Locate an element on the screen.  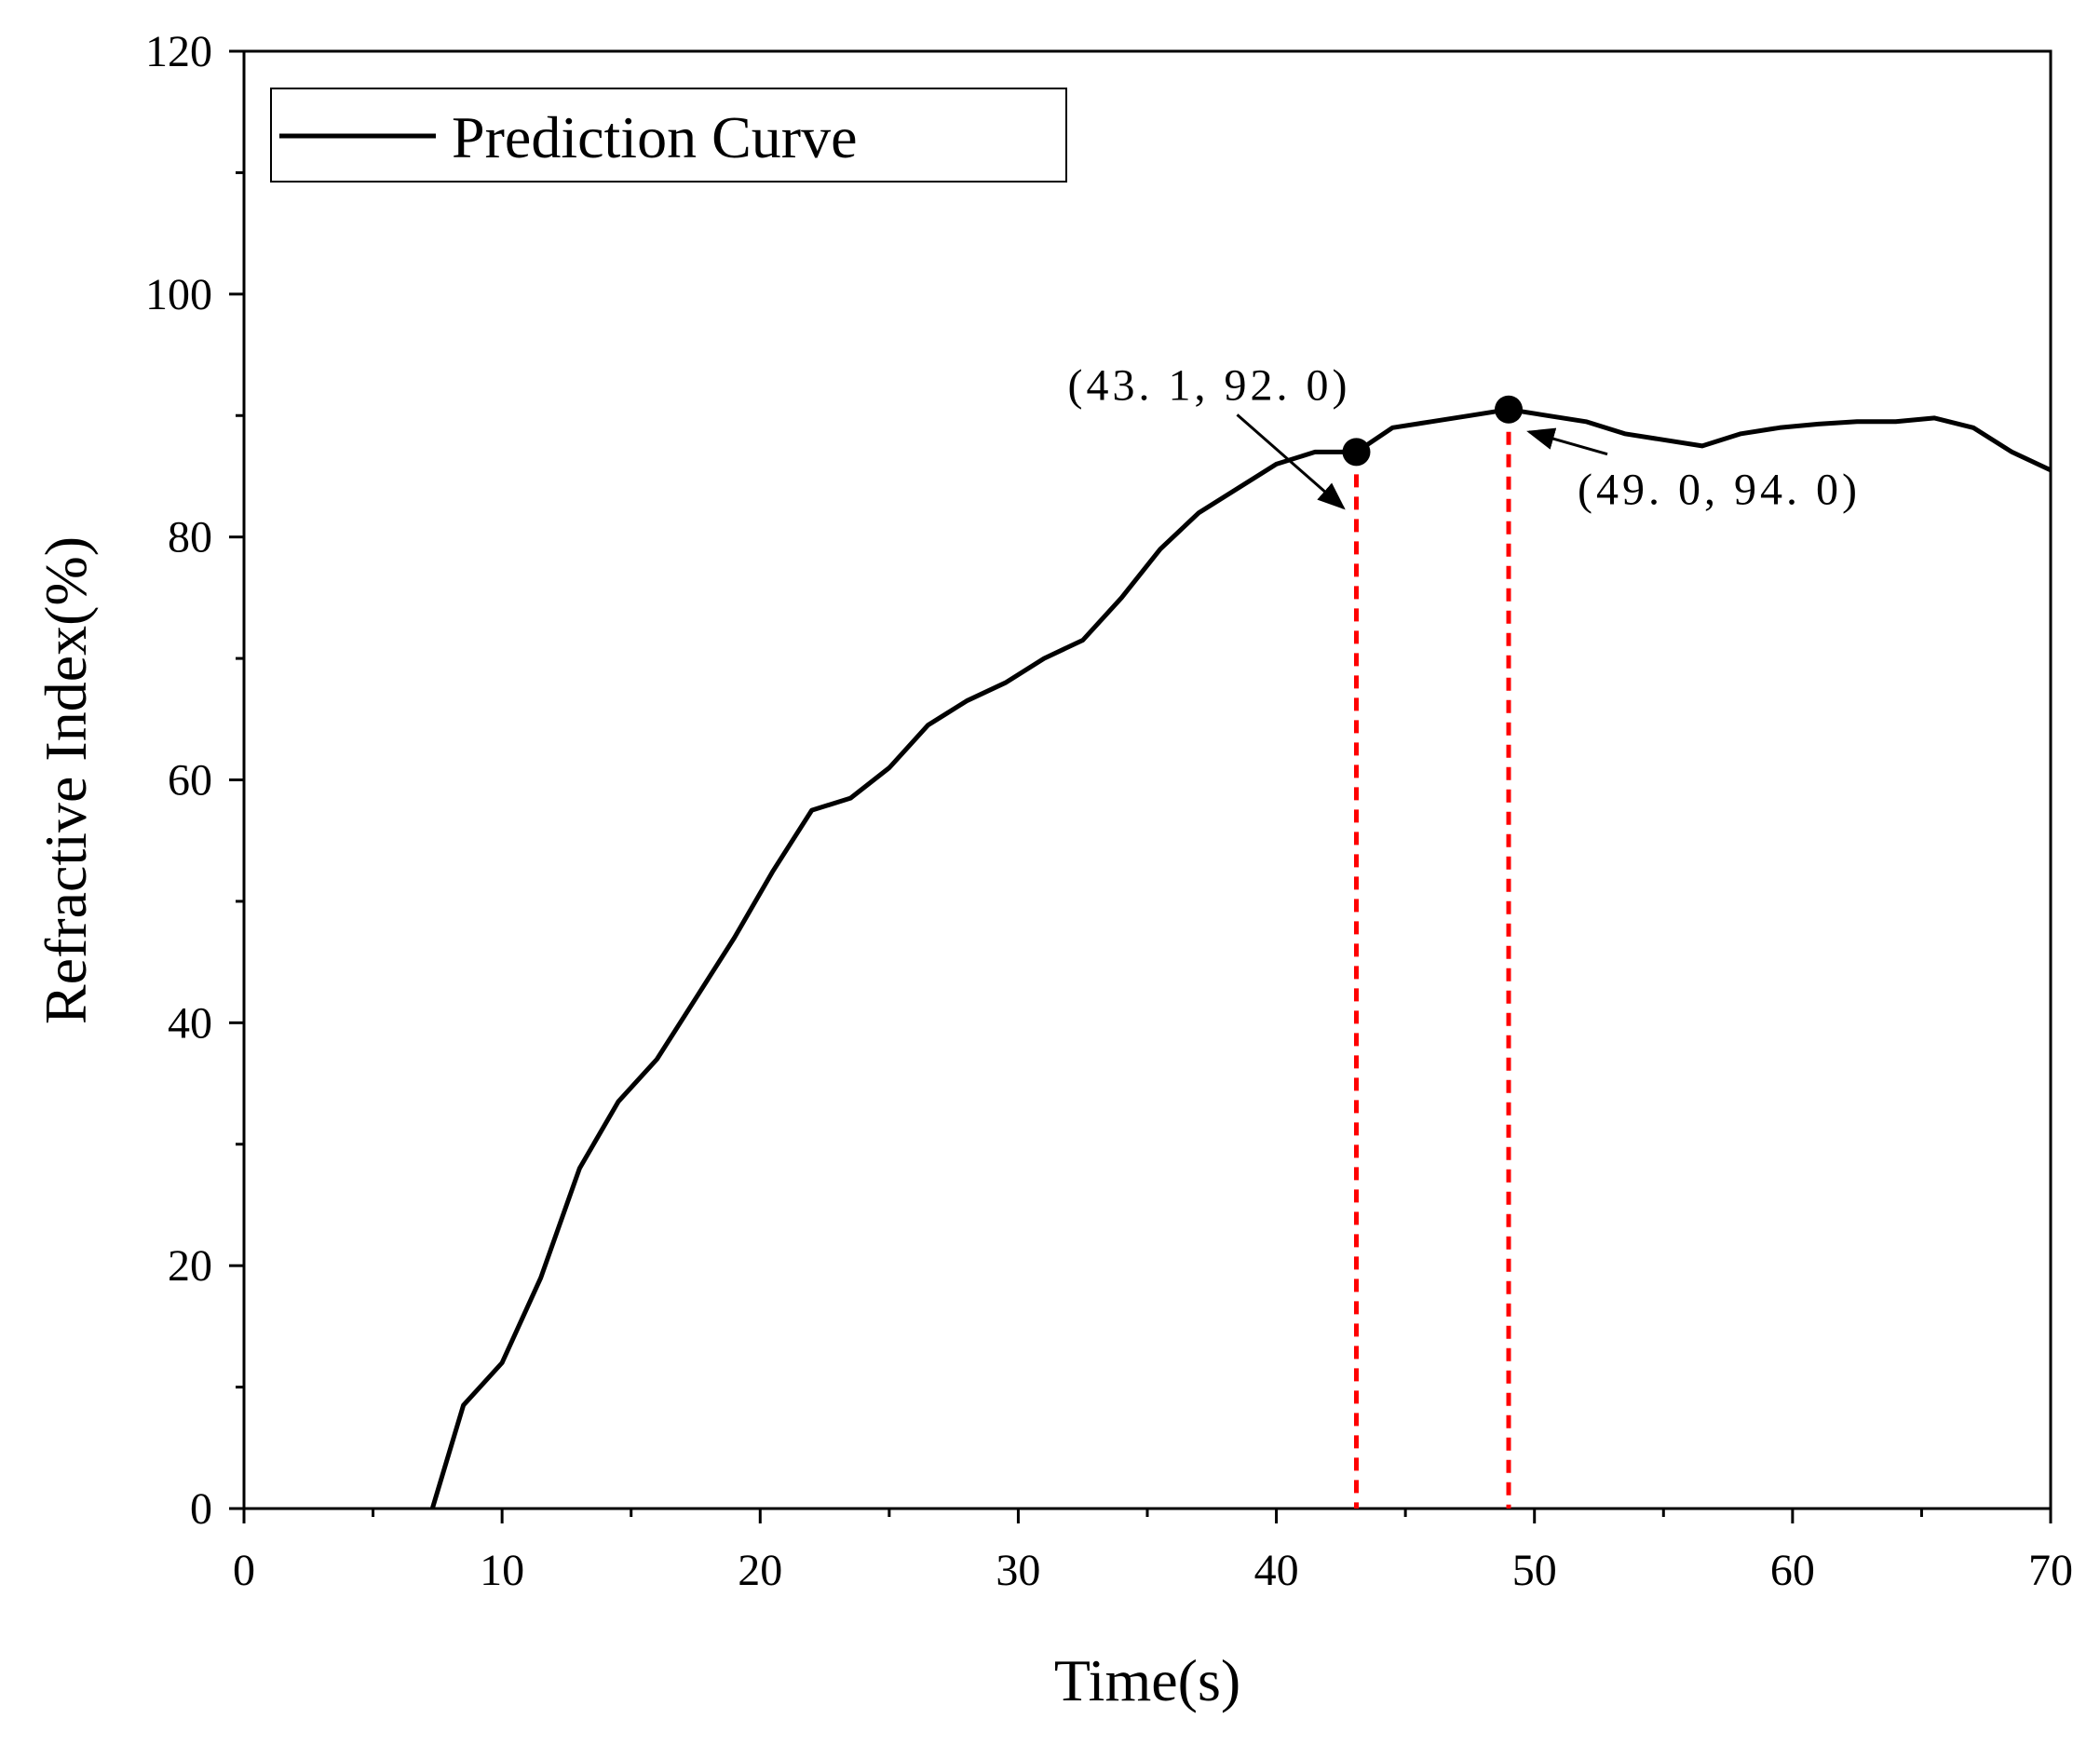
legend: Prediction Curve is located at coordinates (668, 135).